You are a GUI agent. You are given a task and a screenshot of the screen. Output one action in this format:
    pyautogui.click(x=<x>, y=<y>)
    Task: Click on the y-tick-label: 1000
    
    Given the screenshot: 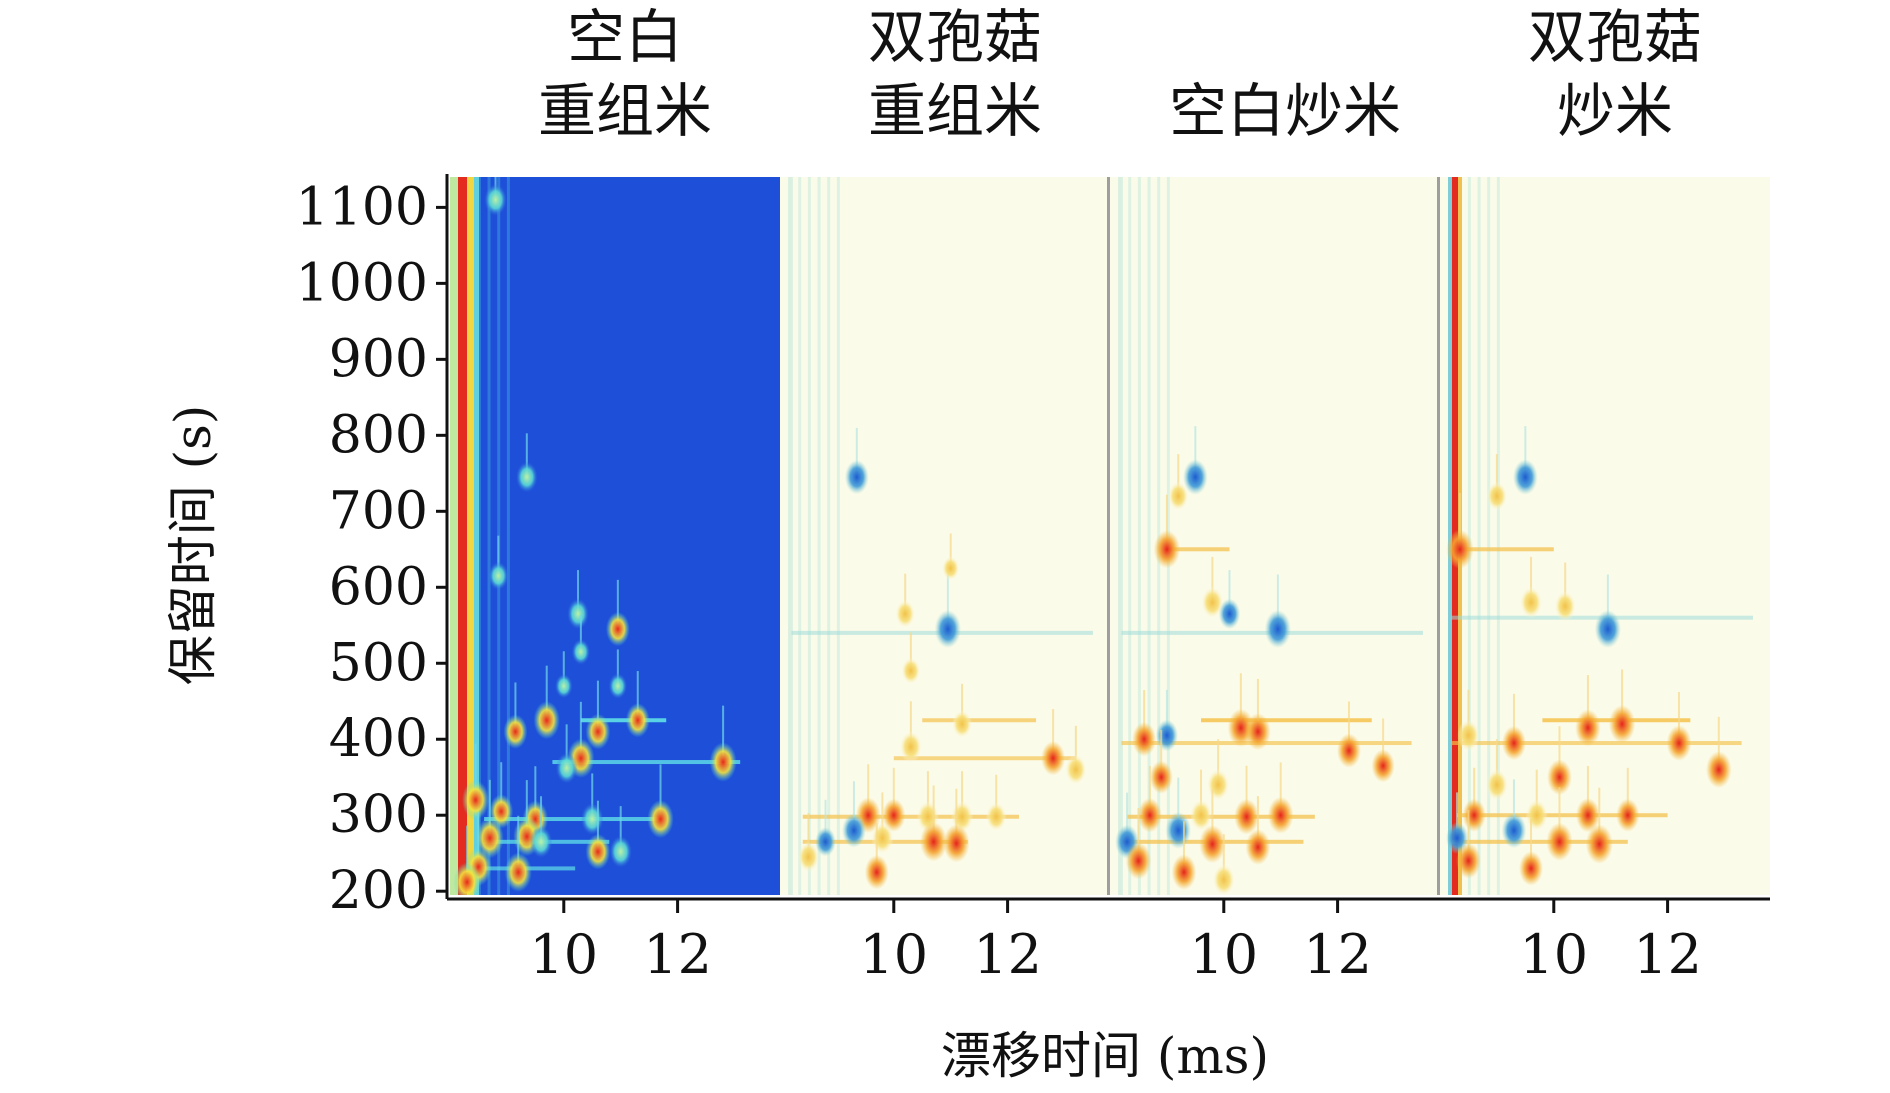 What is the action you would take?
    pyautogui.click(x=362, y=283)
    